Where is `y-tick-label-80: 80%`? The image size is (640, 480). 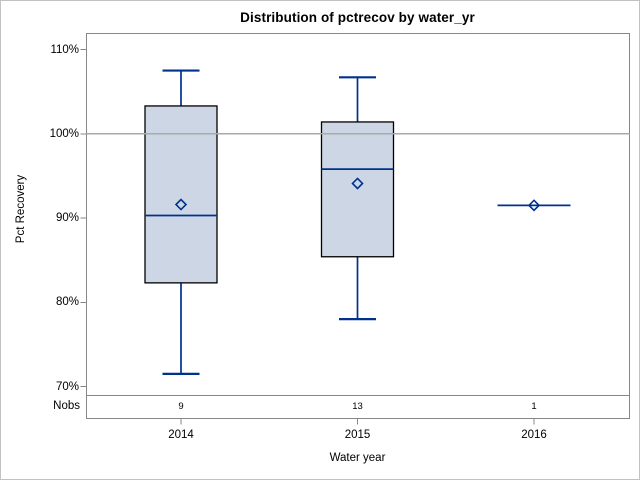
y-tick-label-80: 80% is located at coordinates (67, 302).